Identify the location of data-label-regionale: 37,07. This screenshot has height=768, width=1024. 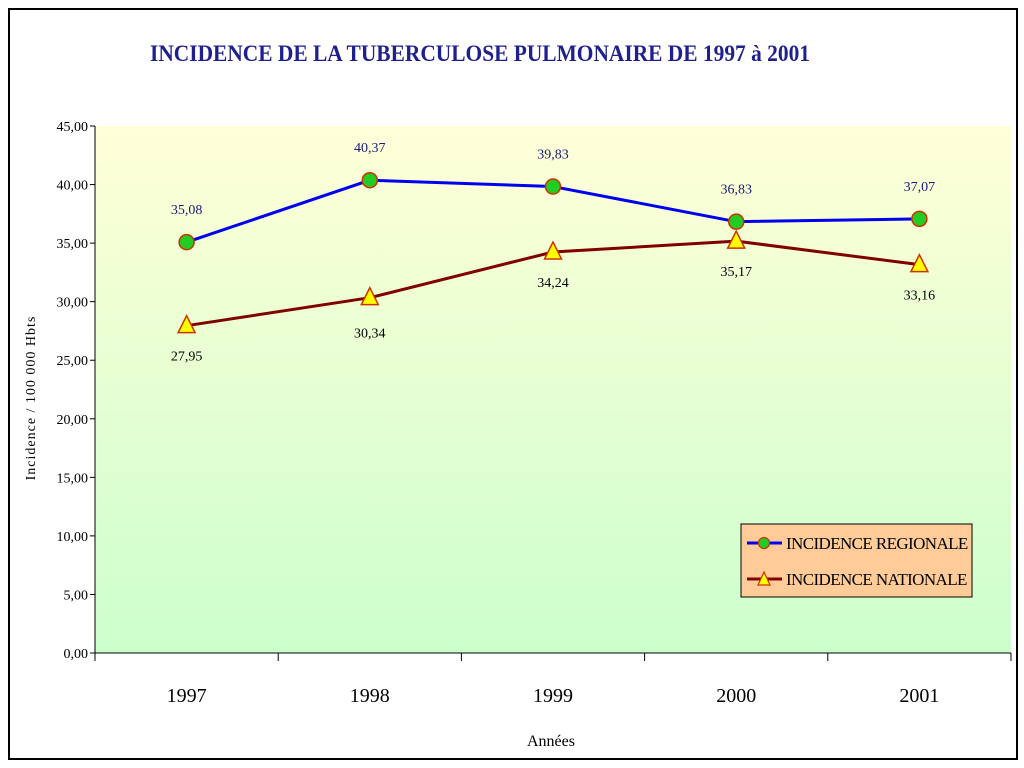
(920, 187).